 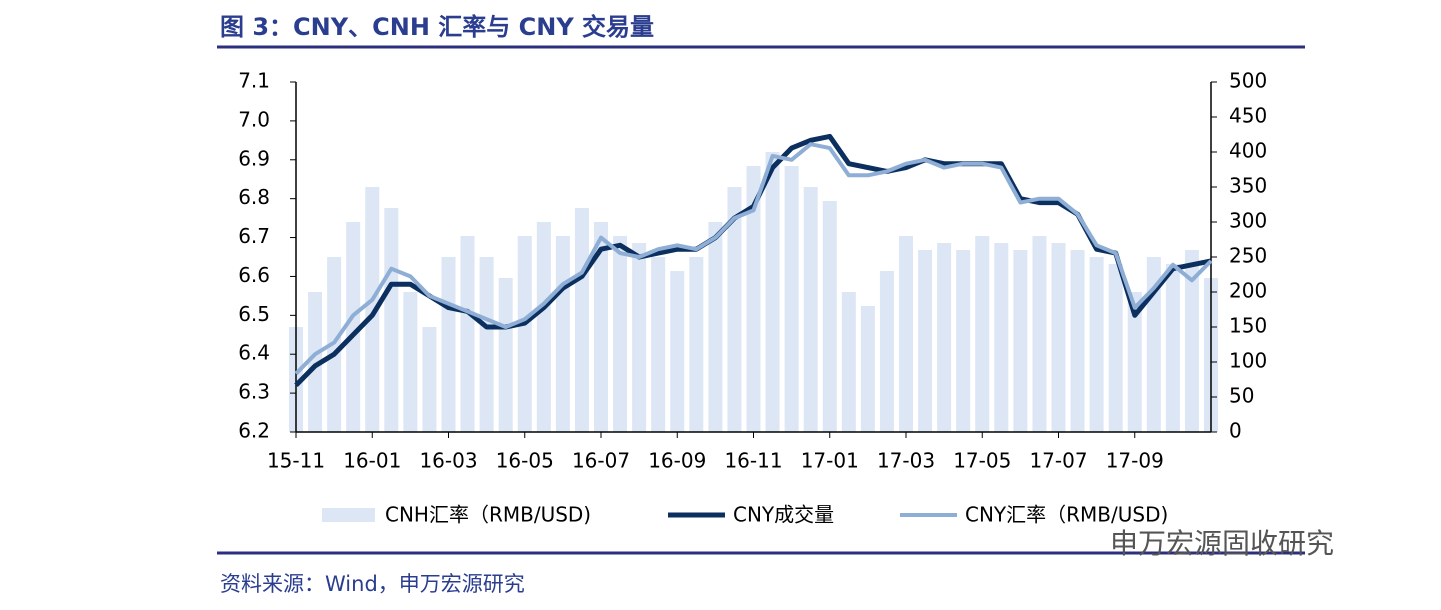 I want to click on y-tick-label: 6.5, so click(x=254, y=314).